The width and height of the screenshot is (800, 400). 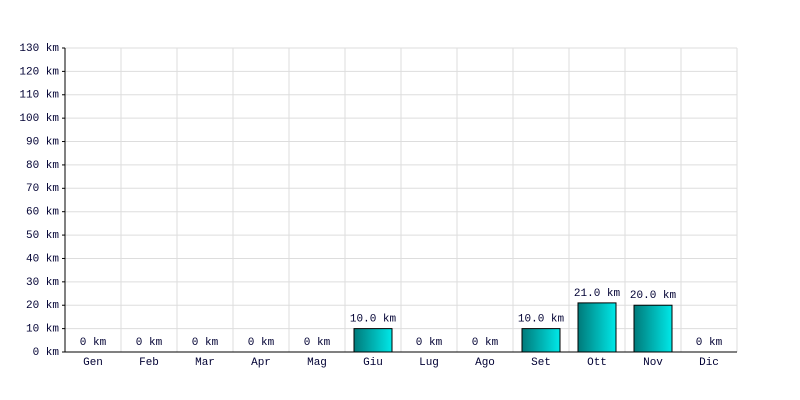 I want to click on y-tick-label: 110 km, so click(x=39, y=96).